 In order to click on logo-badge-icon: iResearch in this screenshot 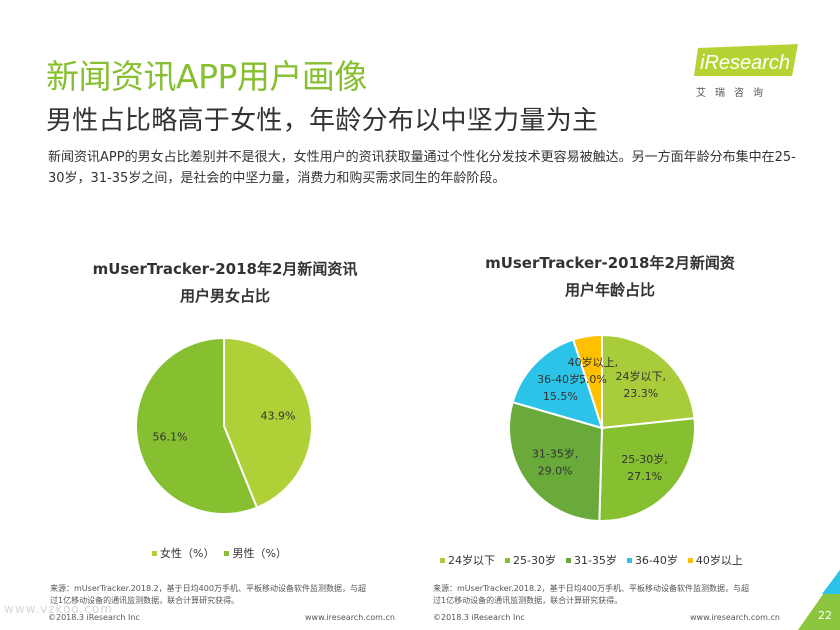, I will do `click(746, 60)`.